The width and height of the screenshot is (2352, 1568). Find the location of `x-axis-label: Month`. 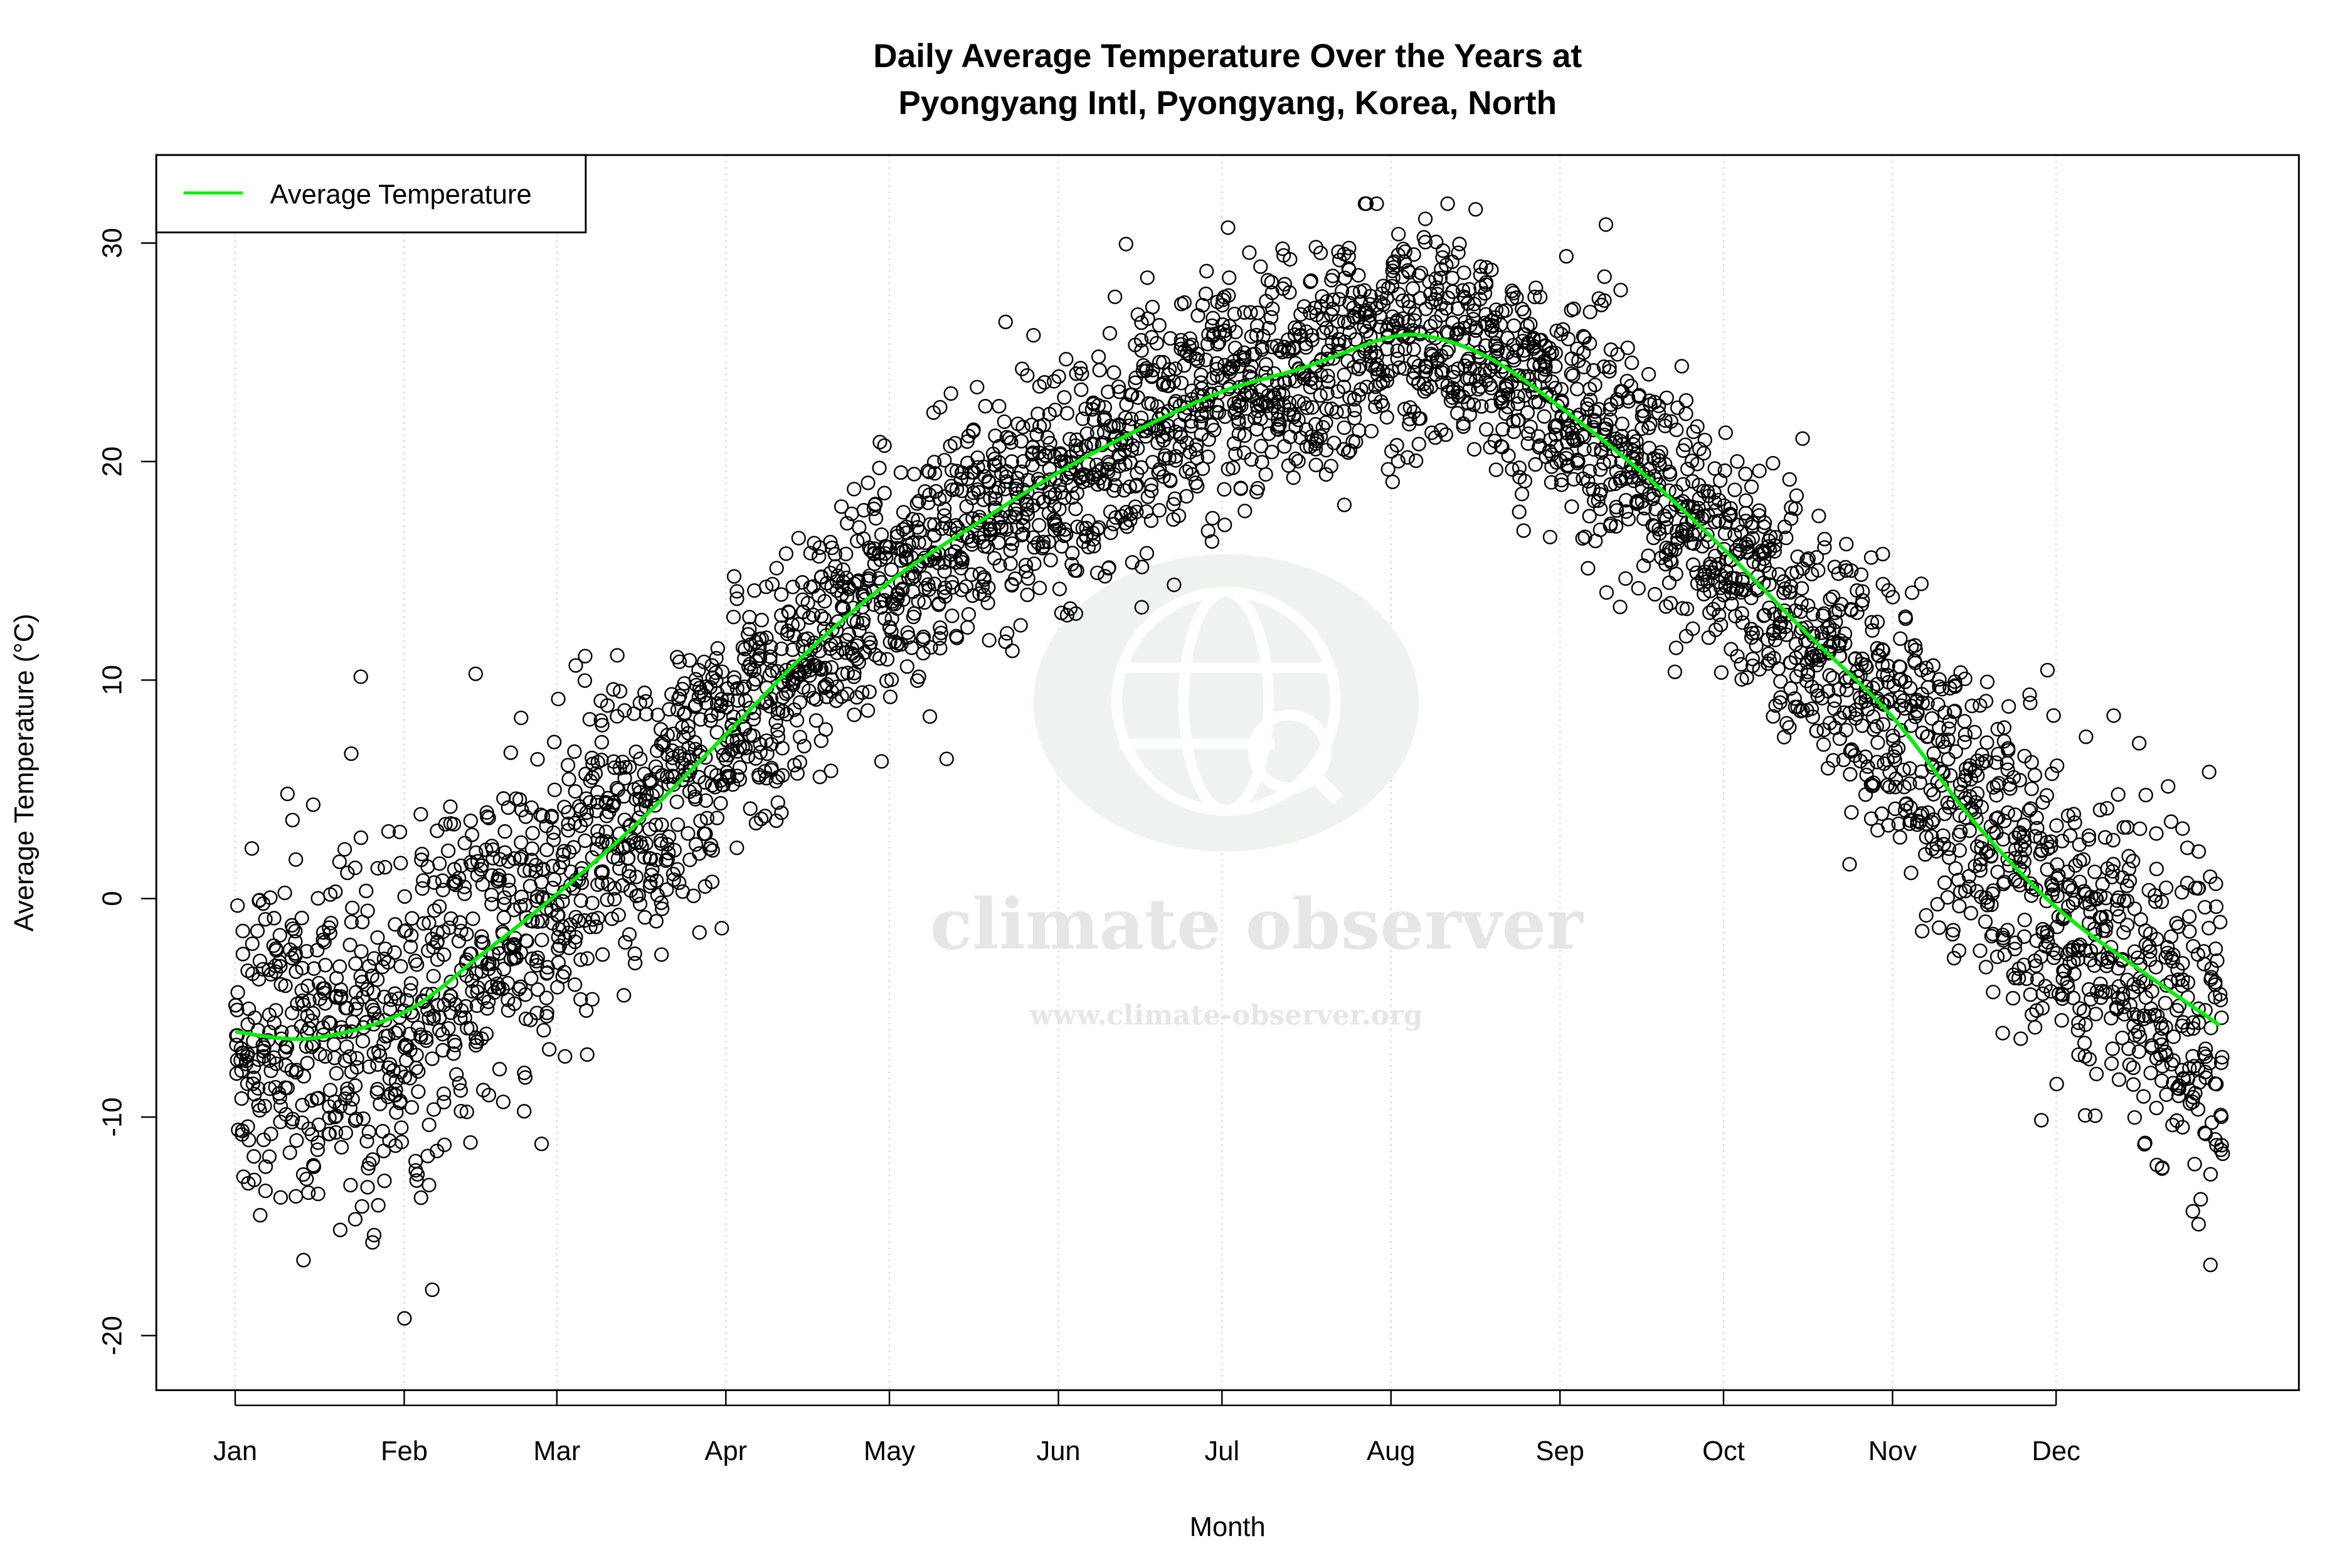

x-axis-label: Month is located at coordinates (1228, 1527).